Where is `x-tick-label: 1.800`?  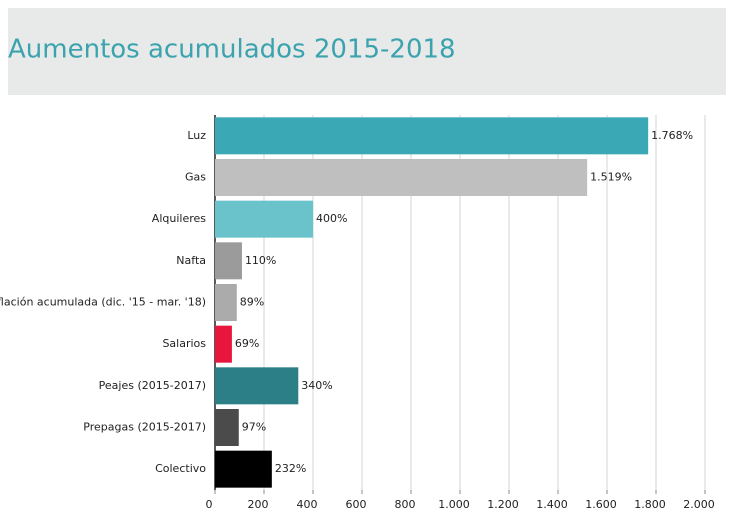 x-tick-label: 1.800 is located at coordinates (650, 504).